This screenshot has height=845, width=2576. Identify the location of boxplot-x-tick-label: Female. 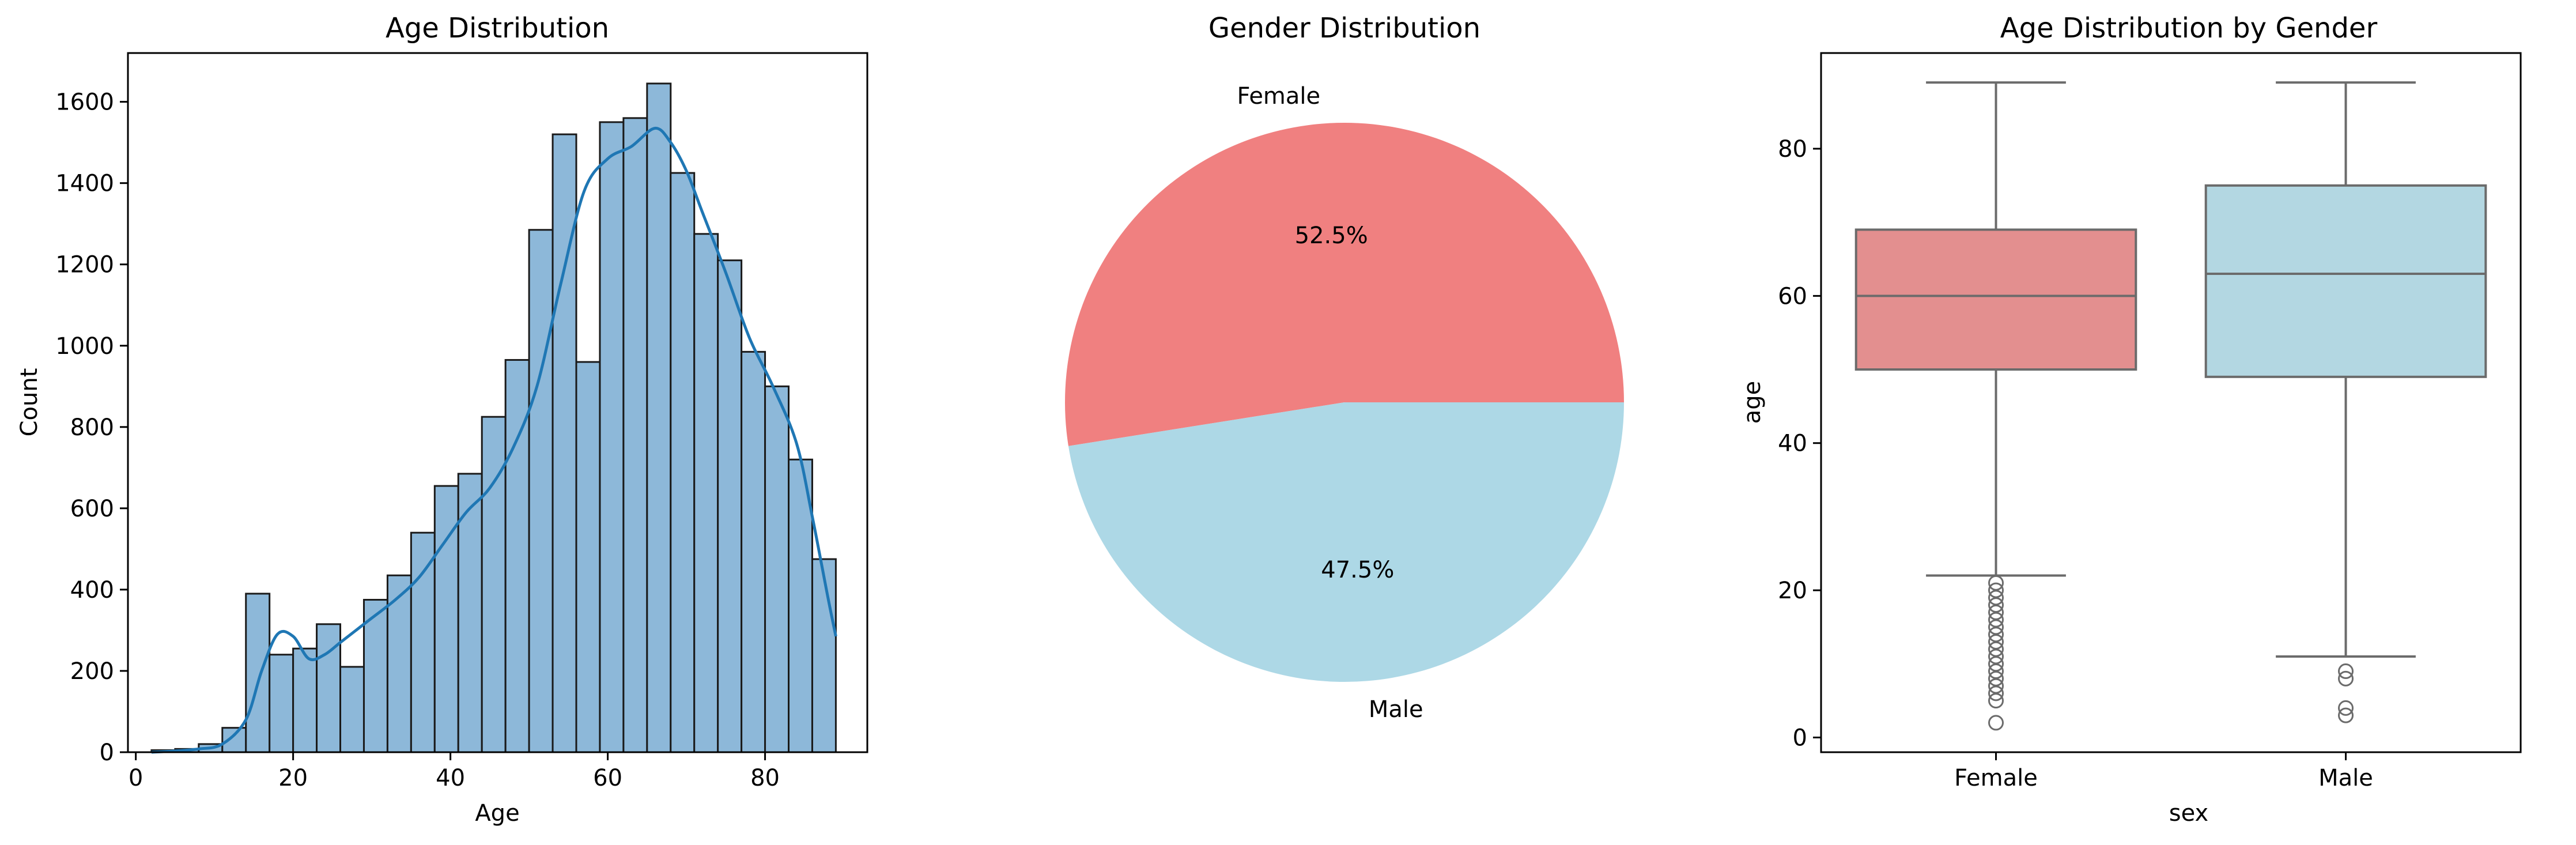
(1996, 778).